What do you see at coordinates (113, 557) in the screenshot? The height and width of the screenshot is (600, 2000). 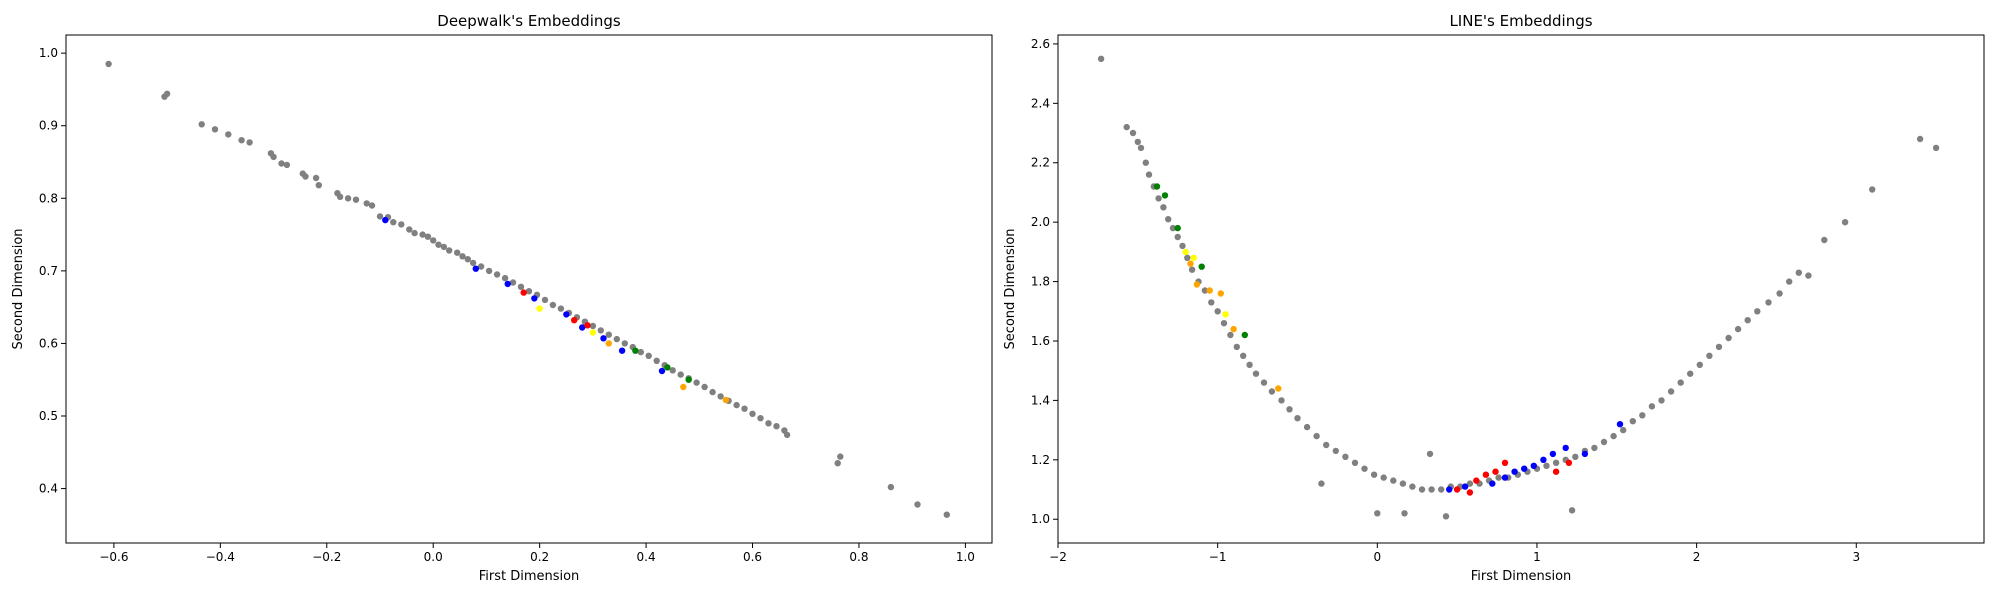 I see `x-tick-label: −0.6` at bounding box center [113, 557].